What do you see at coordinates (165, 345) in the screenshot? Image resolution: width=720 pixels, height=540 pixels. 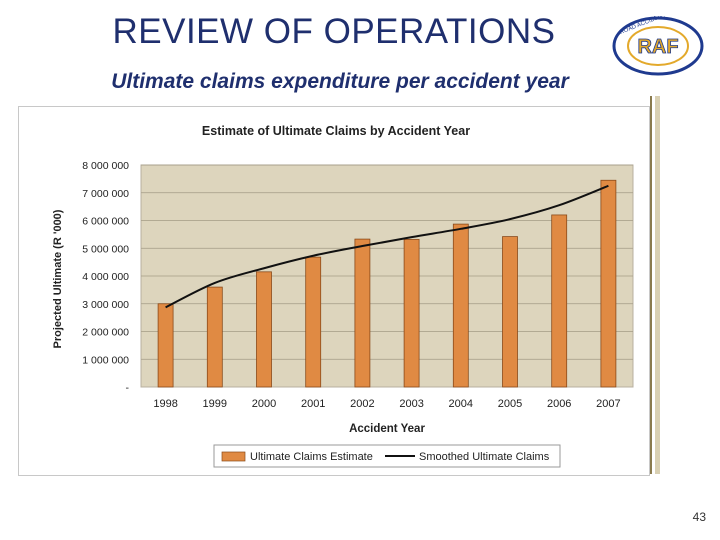 I see `bar-1998` at bounding box center [165, 345].